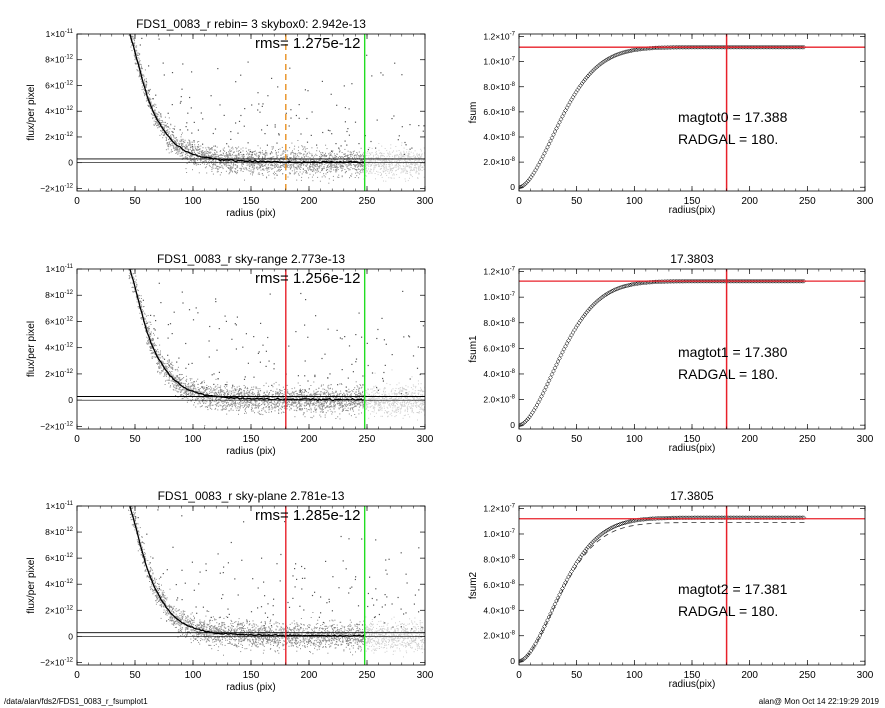 The image size is (885, 708). What do you see at coordinates (60, 34) in the screenshot?
I see `y-tick-label: 1×10⁻¹¹` at bounding box center [60, 34].